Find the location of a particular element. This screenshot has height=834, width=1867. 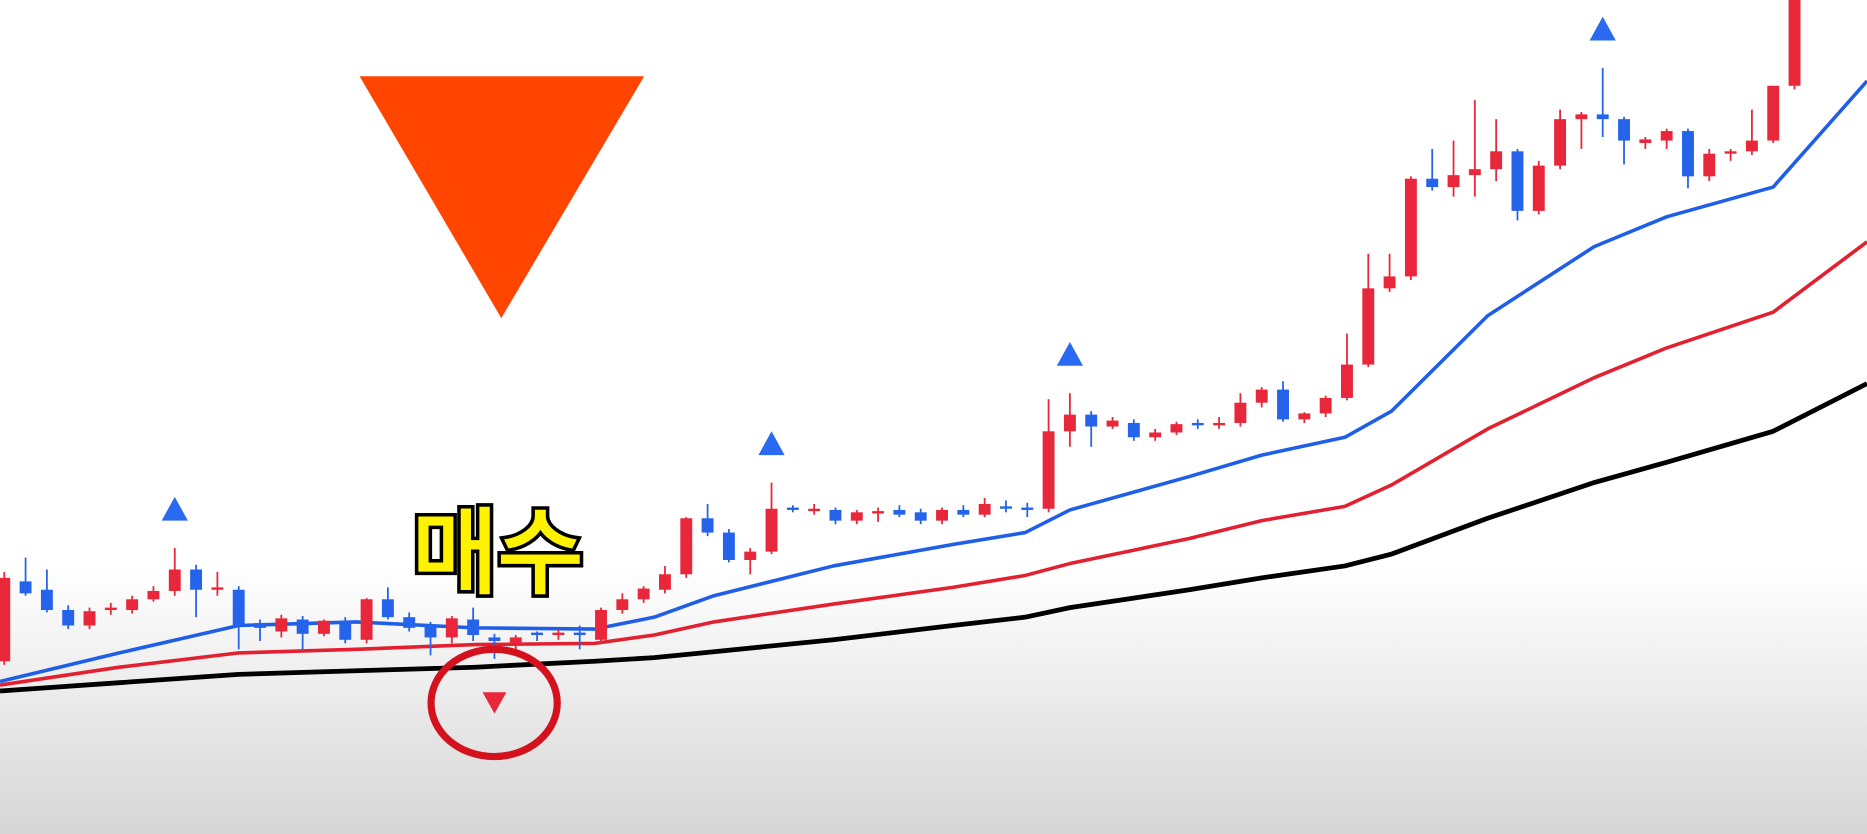

annotation: 매수 is located at coordinates (497, 553).